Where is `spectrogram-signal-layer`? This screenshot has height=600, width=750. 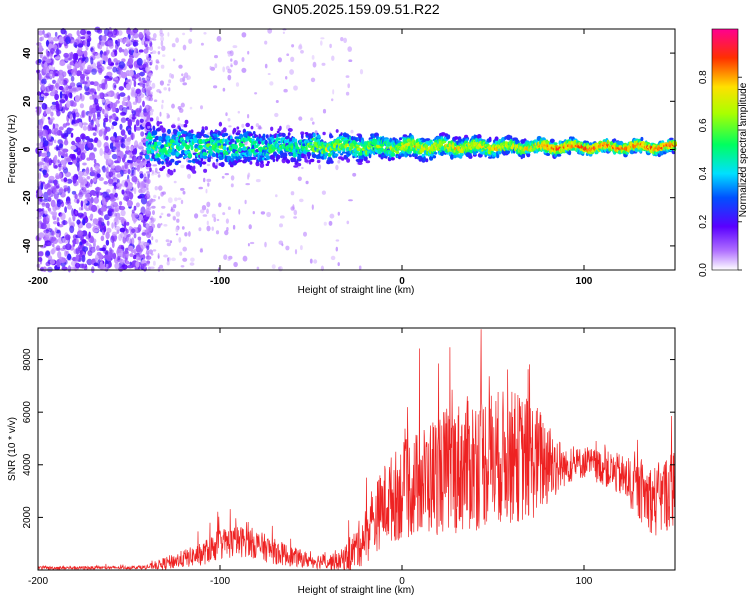
spectrogram-signal-layer is located at coordinates (410, 146).